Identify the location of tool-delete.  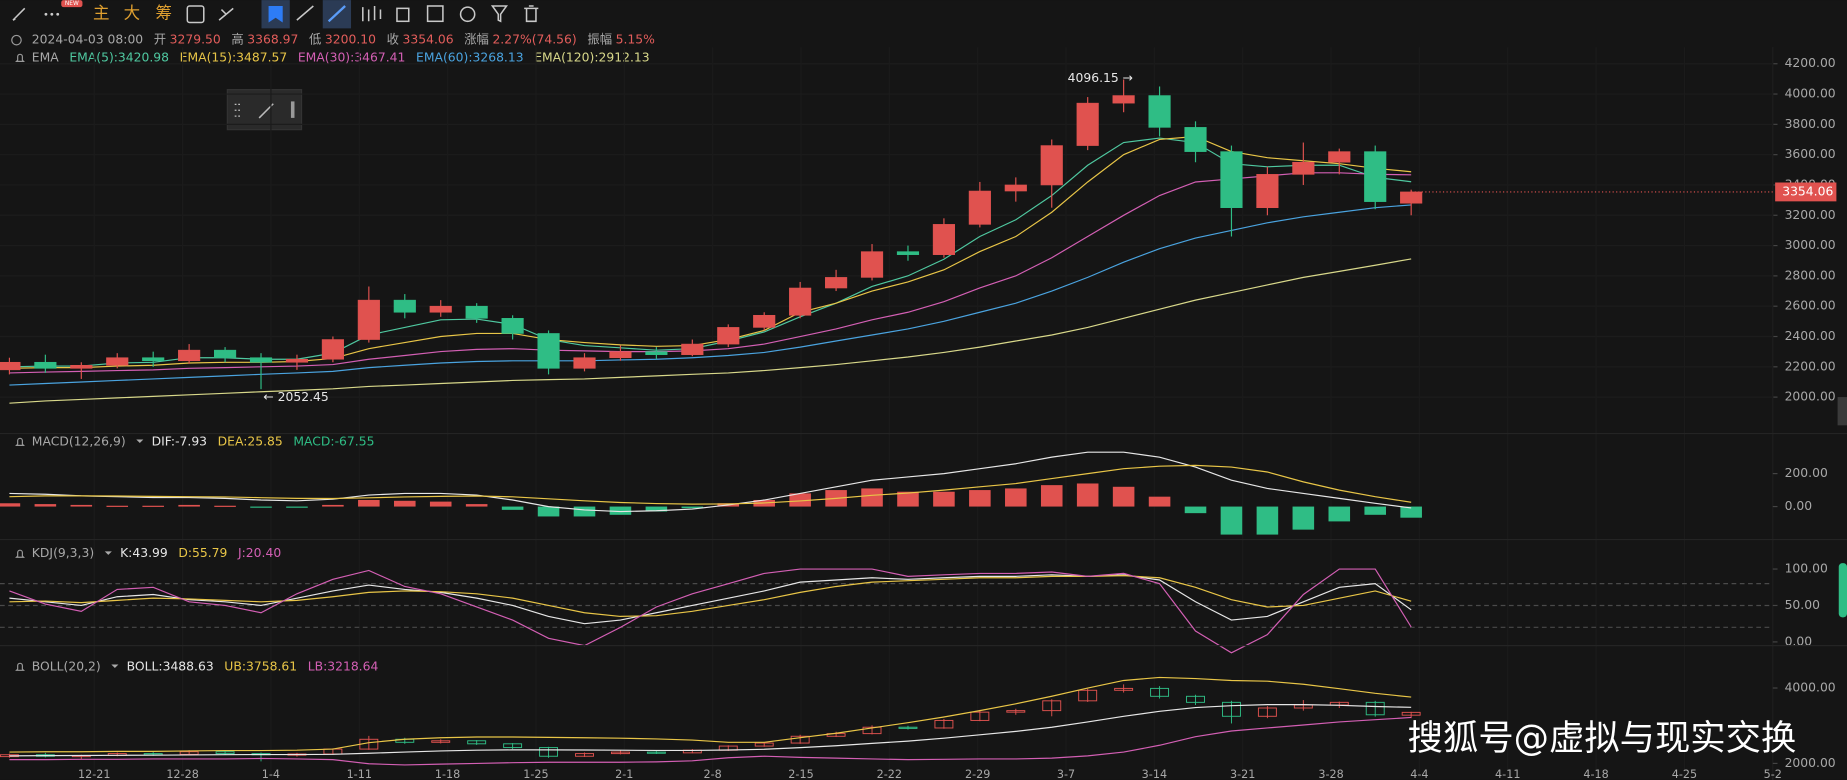
(531, 14).